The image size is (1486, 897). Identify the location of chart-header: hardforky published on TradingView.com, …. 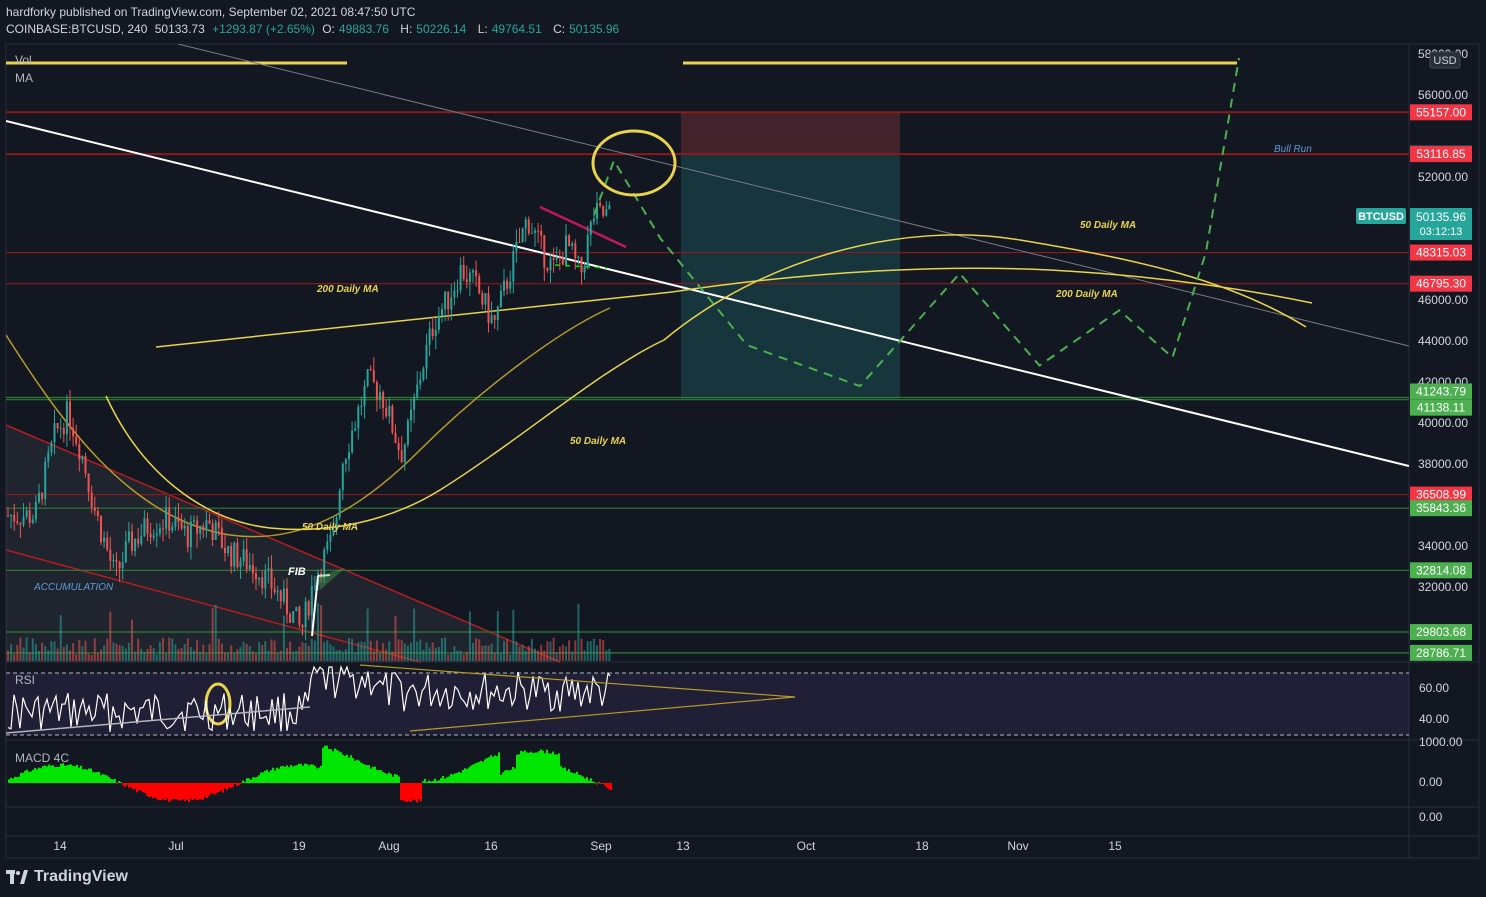
(316, 21).